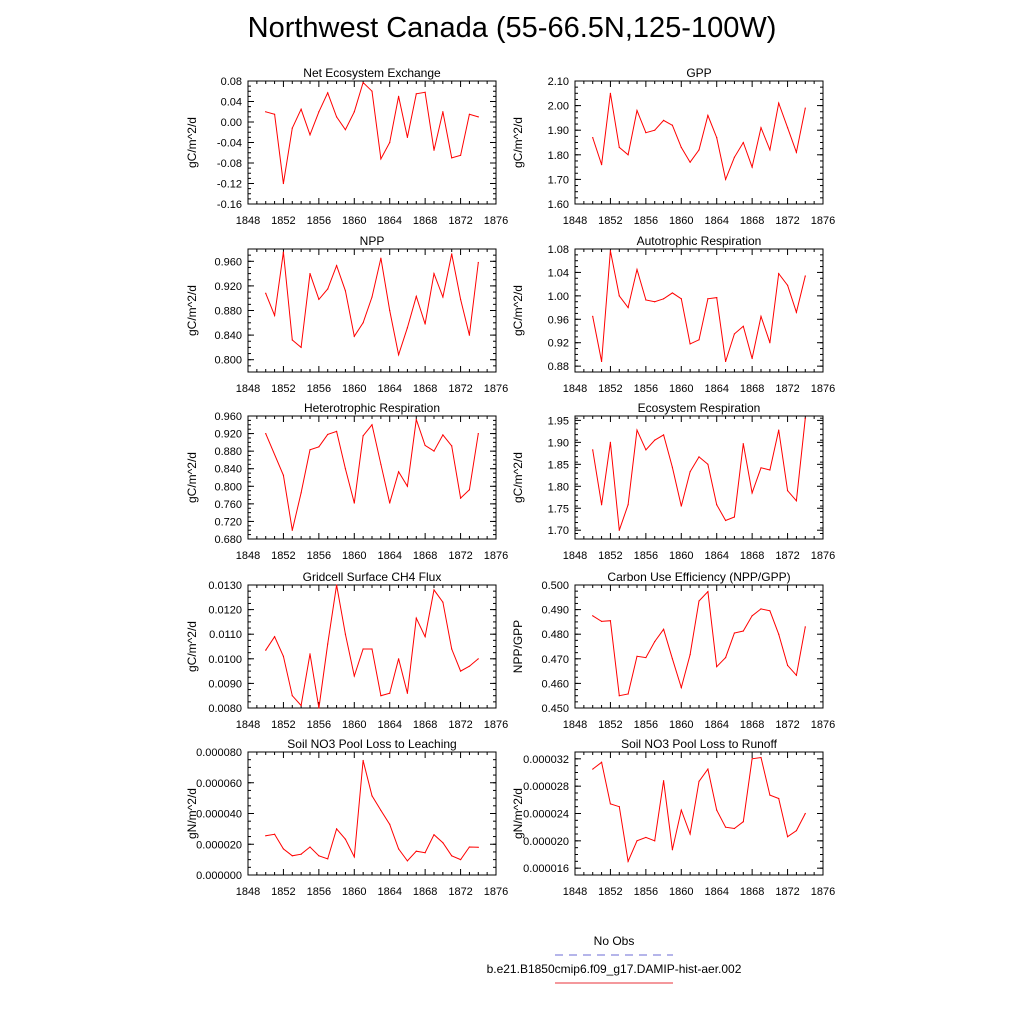 This screenshot has height=1024, width=1024. I want to click on panel-title: Soil NO3 Pool Loss to Runoff, so click(699, 744).